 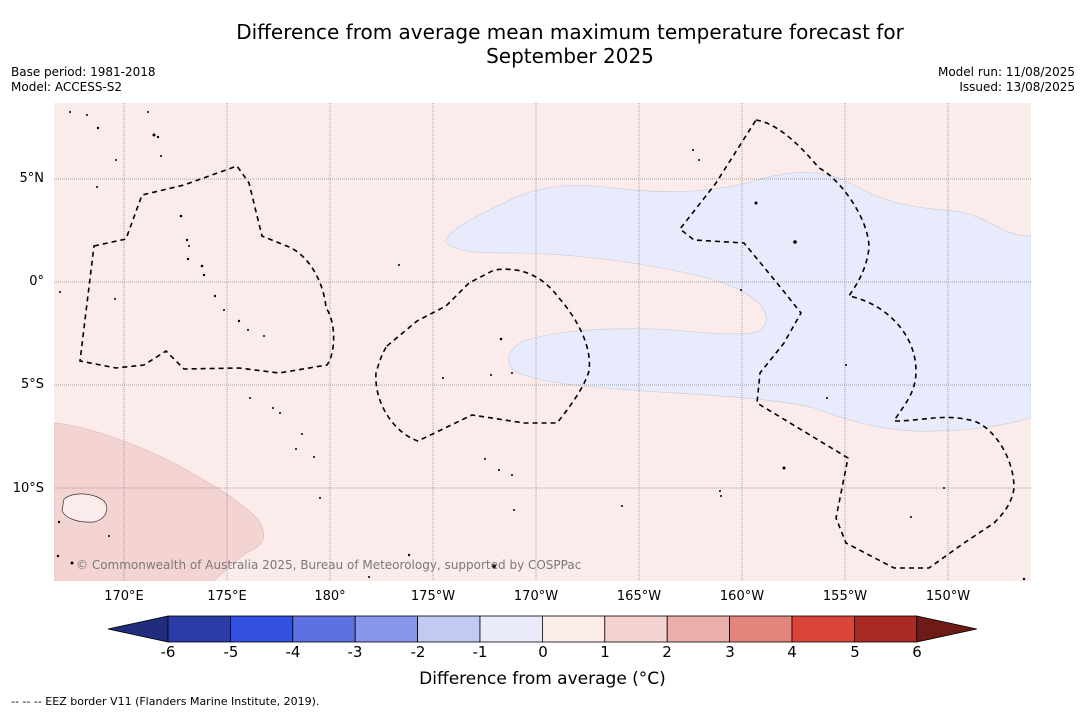 What do you see at coordinates (67, 87) in the screenshot?
I see `model-name: Model: ACCESS-S2` at bounding box center [67, 87].